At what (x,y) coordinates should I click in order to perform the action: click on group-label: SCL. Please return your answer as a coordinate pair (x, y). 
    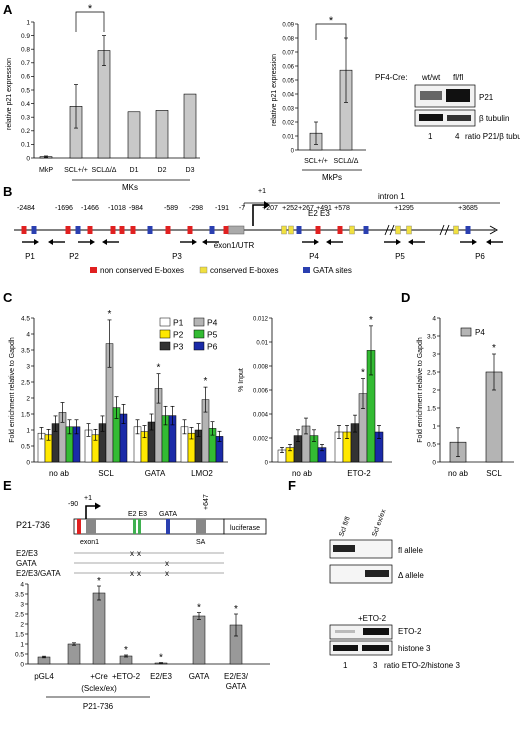
    Looking at the image, I should click on (106, 473).